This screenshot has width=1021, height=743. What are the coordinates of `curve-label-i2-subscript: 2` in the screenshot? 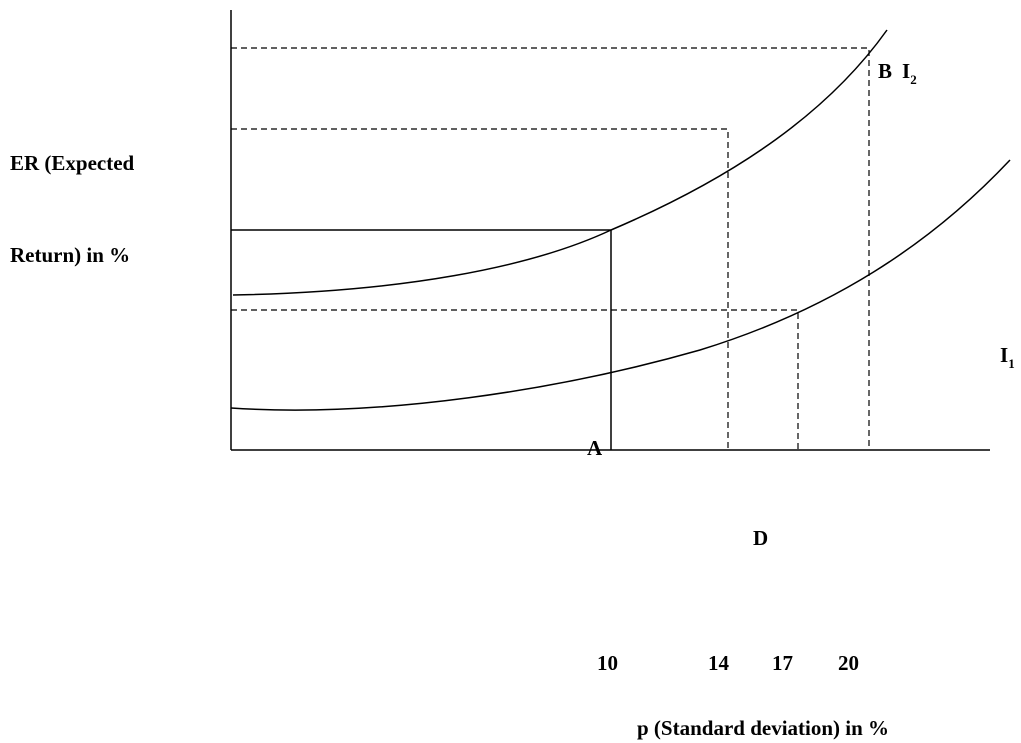 It's located at (913, 79).